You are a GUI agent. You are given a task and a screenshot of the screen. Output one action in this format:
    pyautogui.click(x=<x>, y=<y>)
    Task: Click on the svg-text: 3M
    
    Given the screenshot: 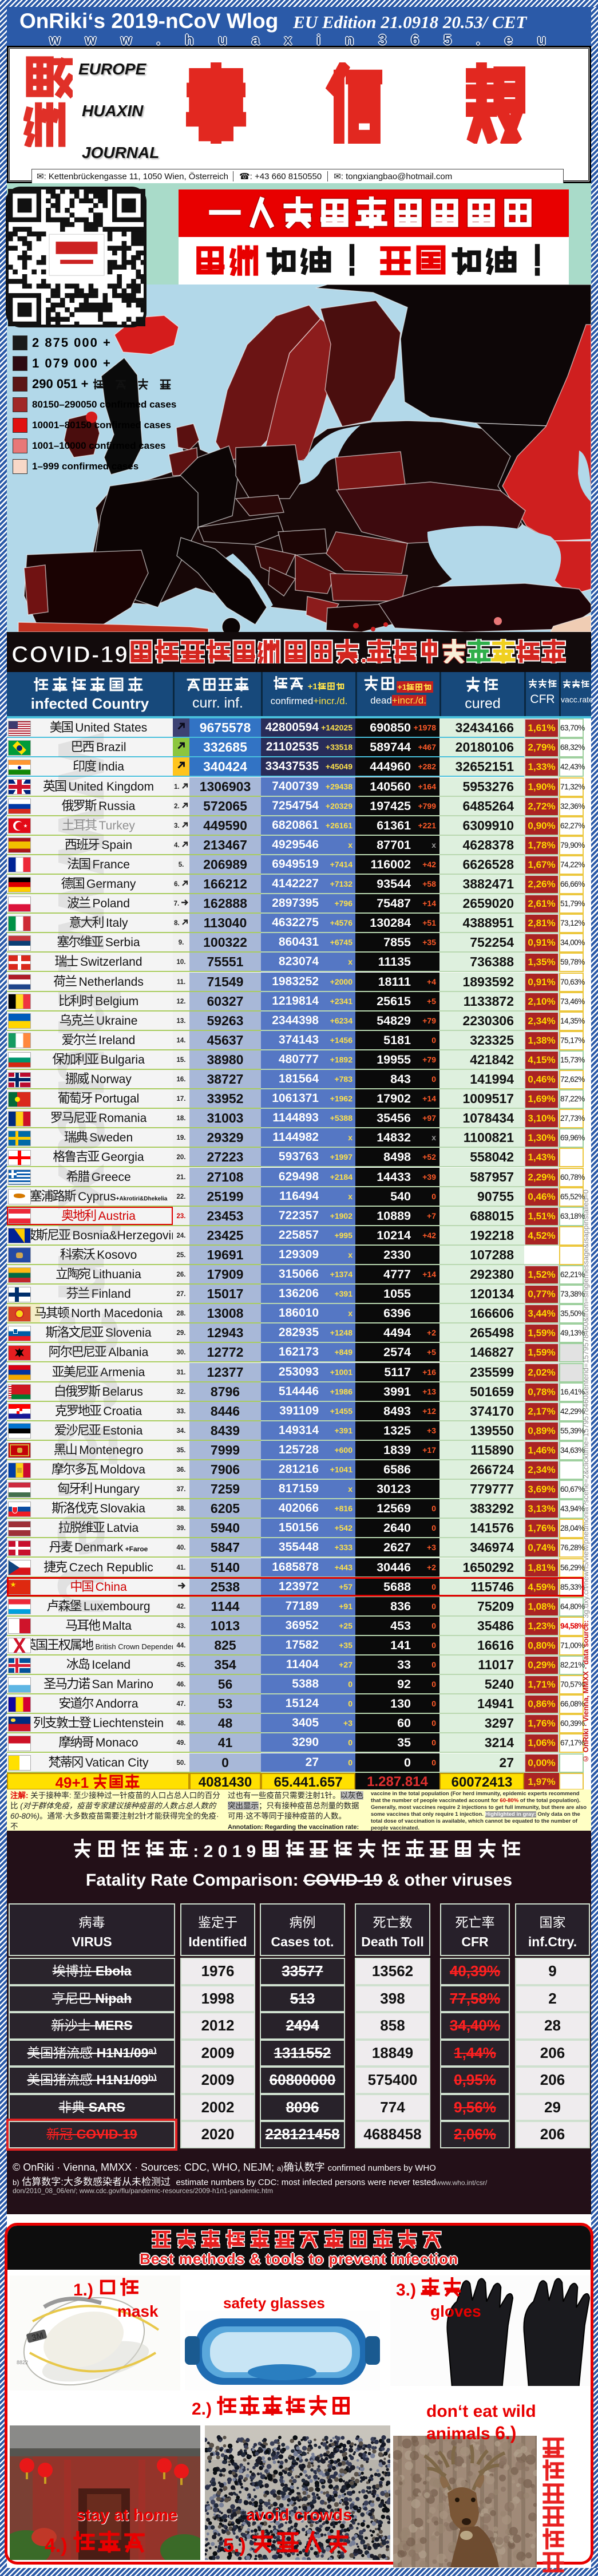 What is the action you would take?
    pyautogui.click(x=37, y=2336)
    